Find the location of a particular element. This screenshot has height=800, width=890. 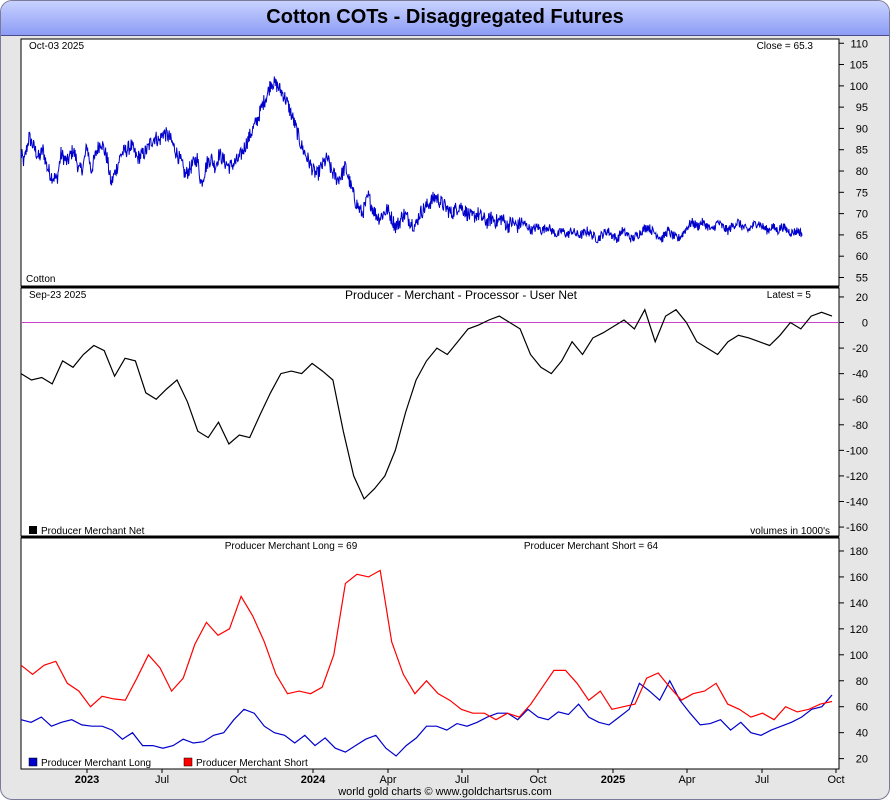

y-tick-label: 75 is located at coordinates (862, 193).